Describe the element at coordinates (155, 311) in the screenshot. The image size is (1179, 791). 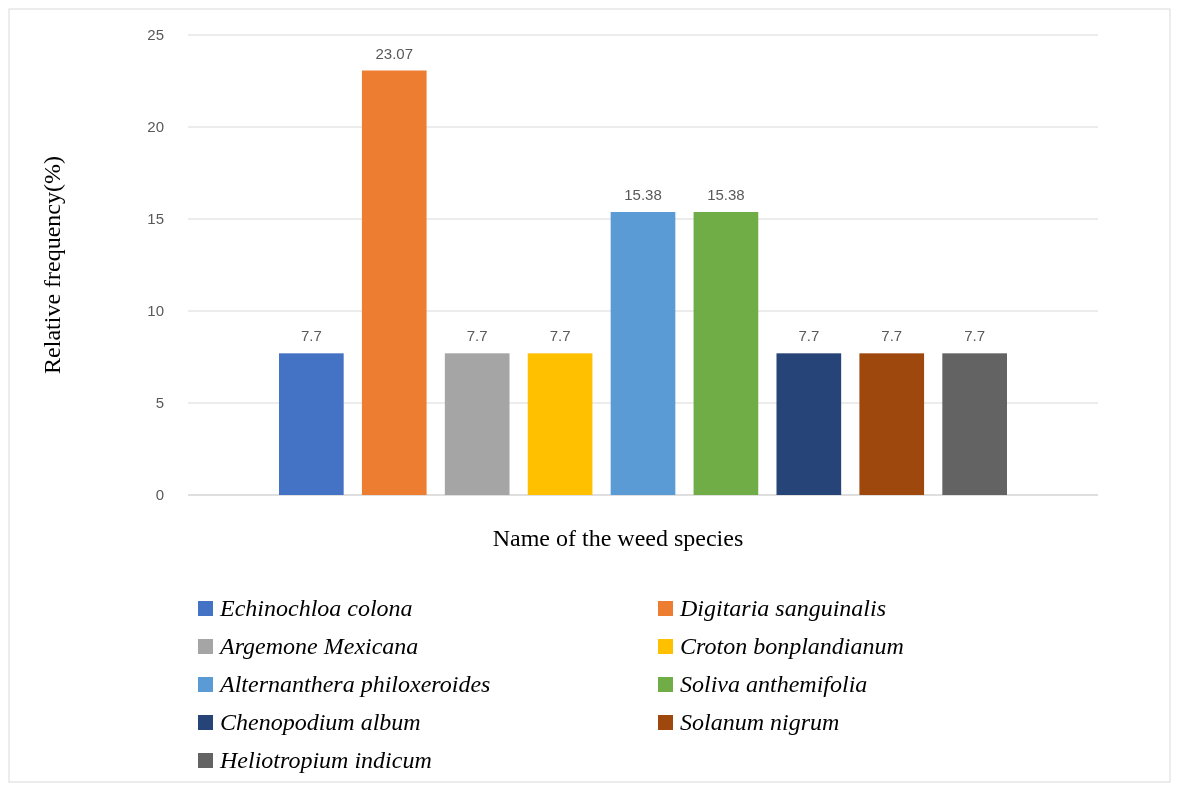
I see `y-tick-label: 10` at that location.